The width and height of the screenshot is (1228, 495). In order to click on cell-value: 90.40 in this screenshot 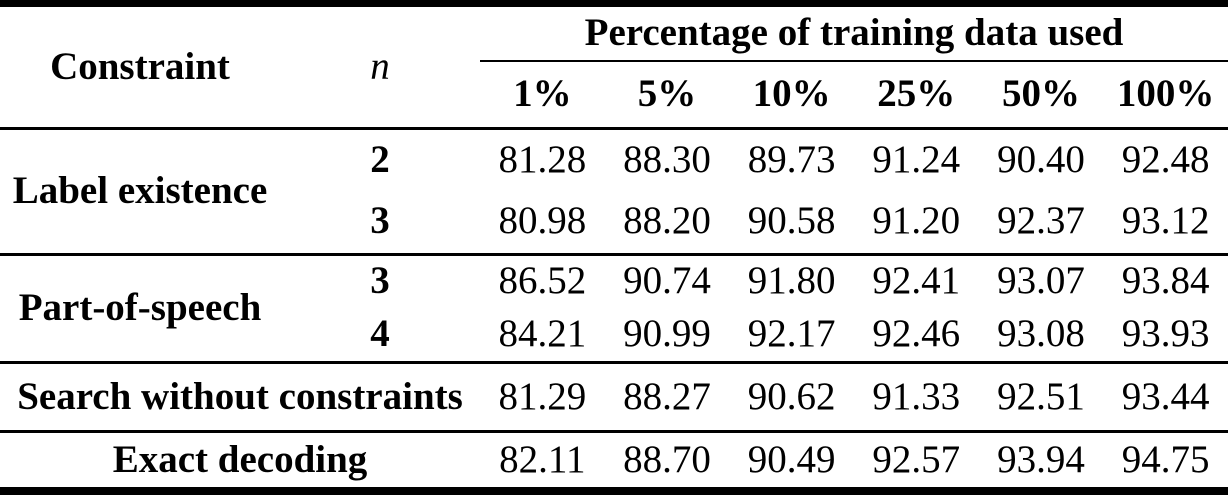, I will do `click(1041, 160)`.